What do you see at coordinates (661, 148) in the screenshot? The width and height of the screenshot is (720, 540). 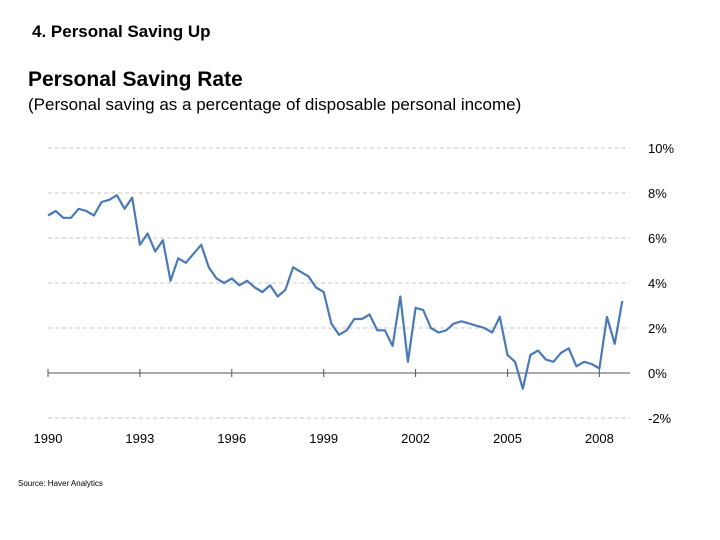 I see `y-tick-label: 10%` at bounding box center [661, 148].